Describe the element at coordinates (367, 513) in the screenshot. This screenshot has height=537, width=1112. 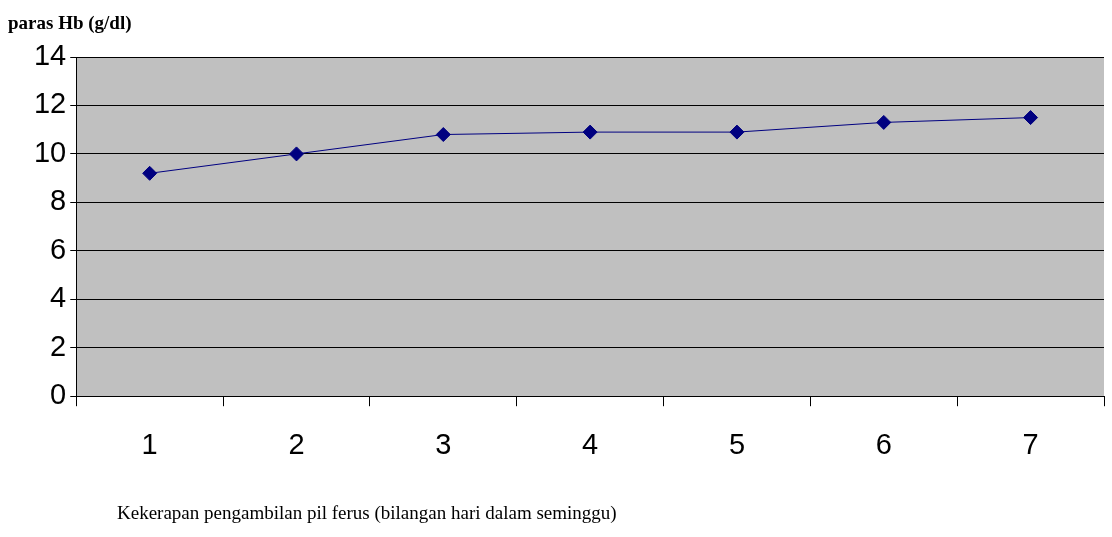
I see `x-axis-title: Kekerapan pengambilan pil ferus (bilangan hari dalam seminggu)` at that location.